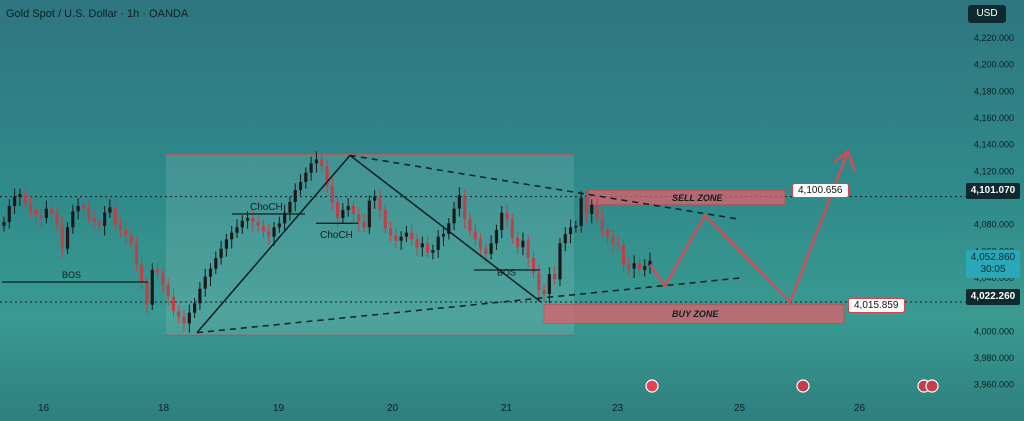 This screenshot has width=1024, height=421. I want to click on sell-zone-label: SELL ZONE, so click(697, 198).